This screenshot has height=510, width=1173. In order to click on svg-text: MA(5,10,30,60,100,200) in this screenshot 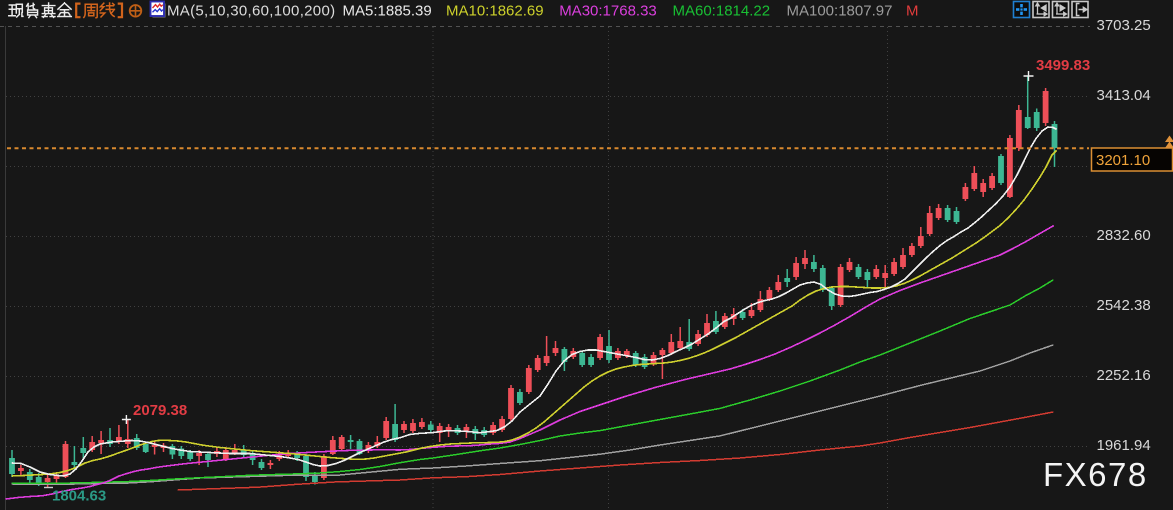, I will do `click(251, 11)`.